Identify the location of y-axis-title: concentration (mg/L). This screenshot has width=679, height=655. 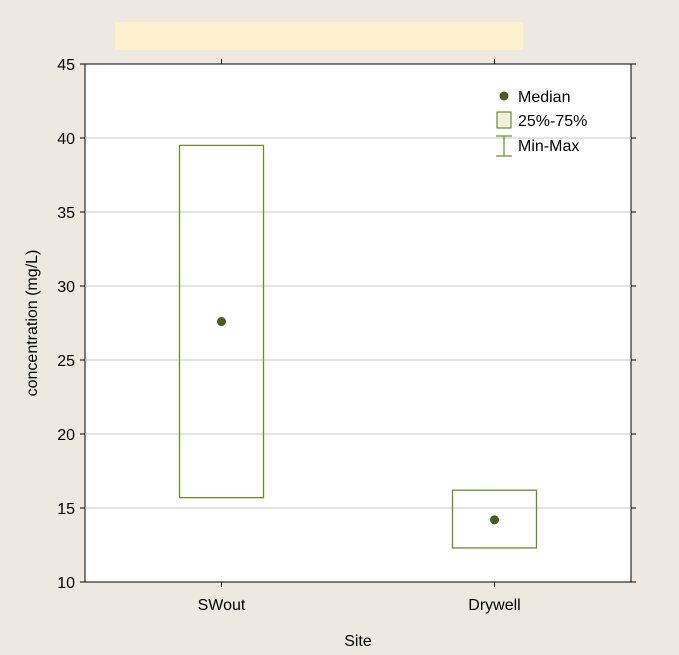
(32, 323).